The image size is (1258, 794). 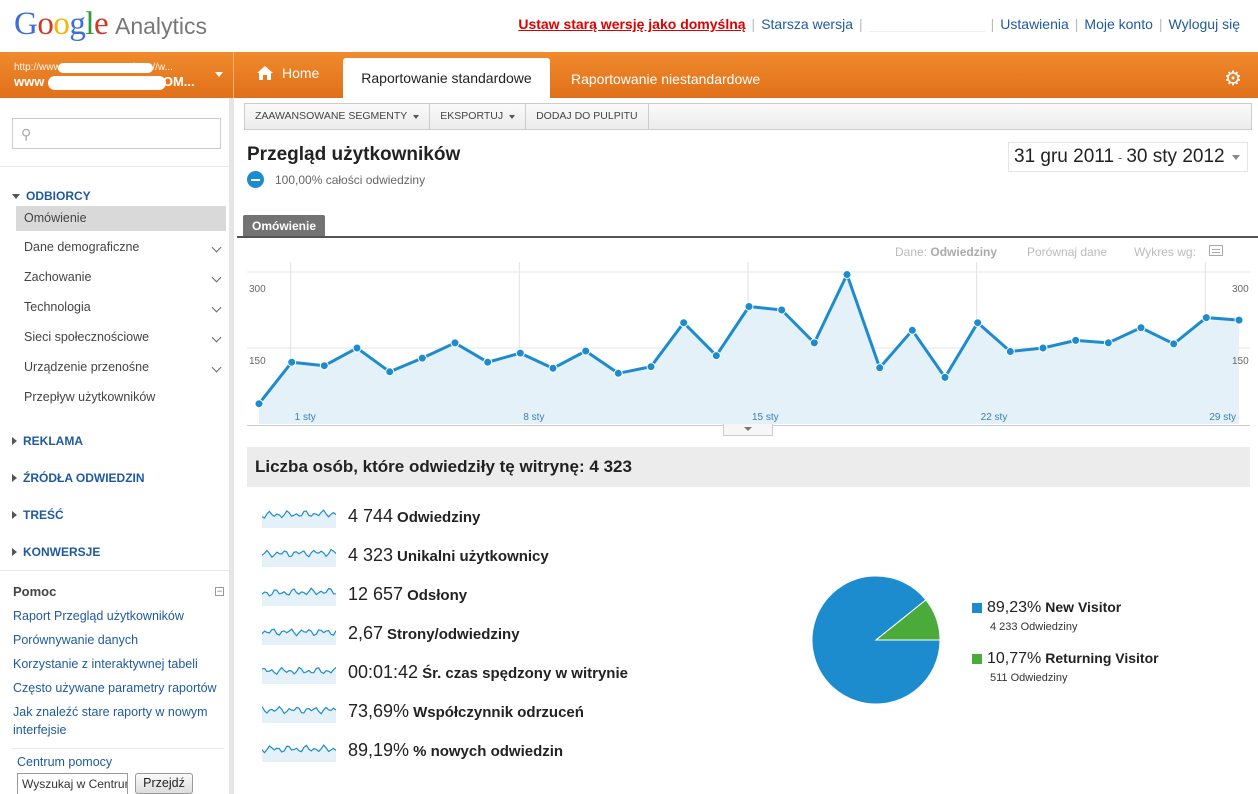 What do you see at coordinates (56, 552) in the screenshot?
I see `section-conversions: KONWERSJE` at bounding box center [56, 552].